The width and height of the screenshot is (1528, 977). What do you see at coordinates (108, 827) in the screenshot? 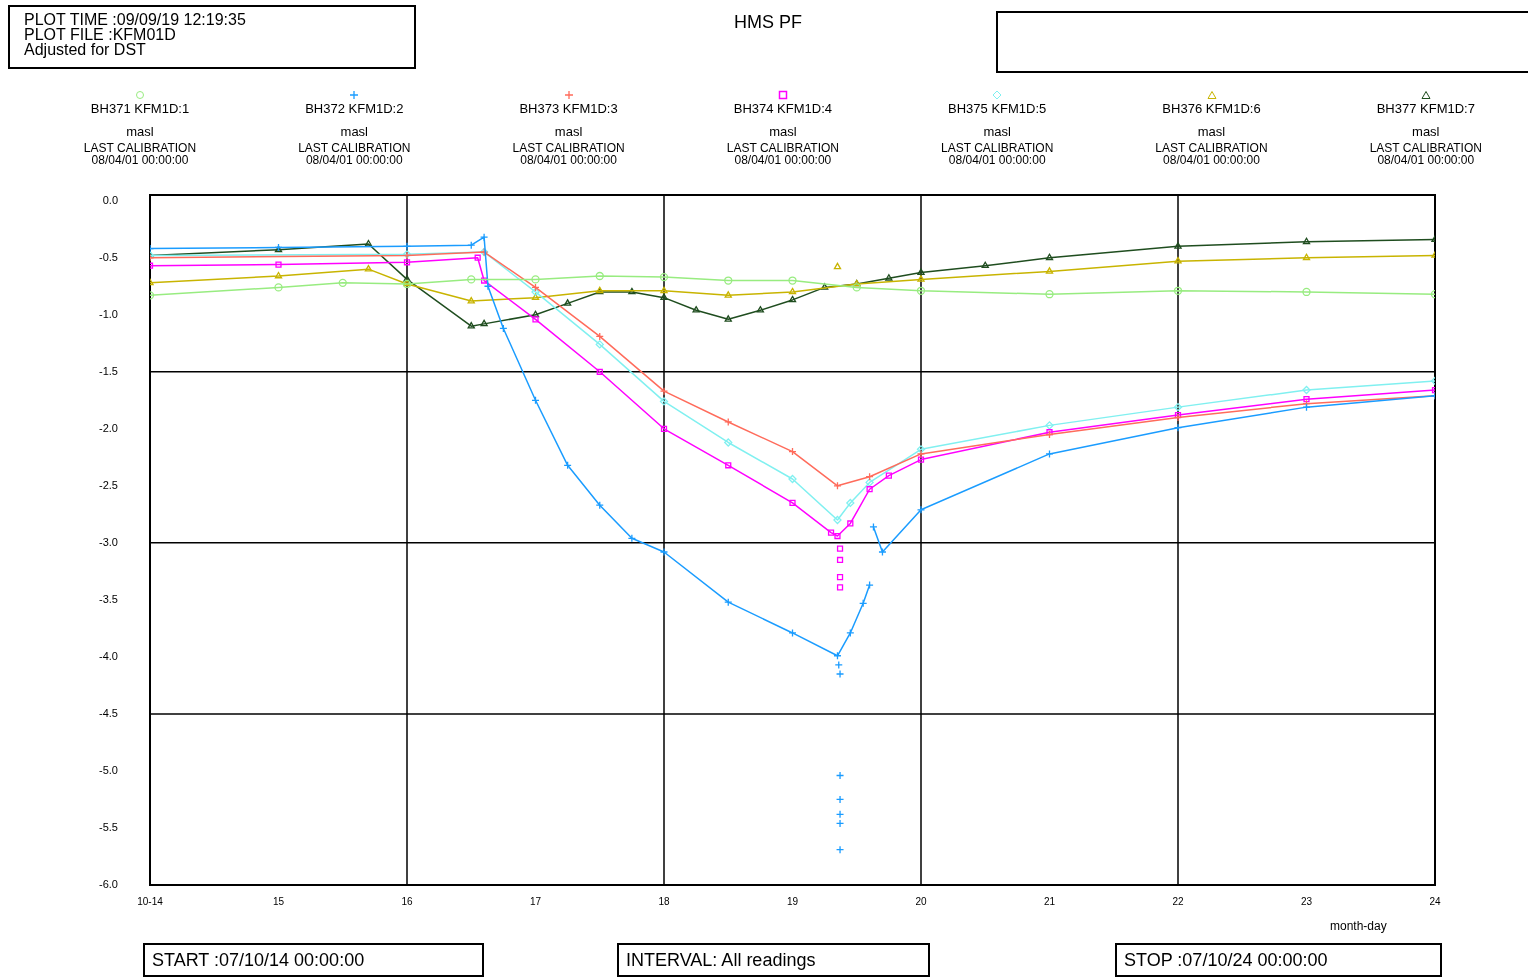
I see `y-tick-label: -5.5` at bounding box center [108, 827].